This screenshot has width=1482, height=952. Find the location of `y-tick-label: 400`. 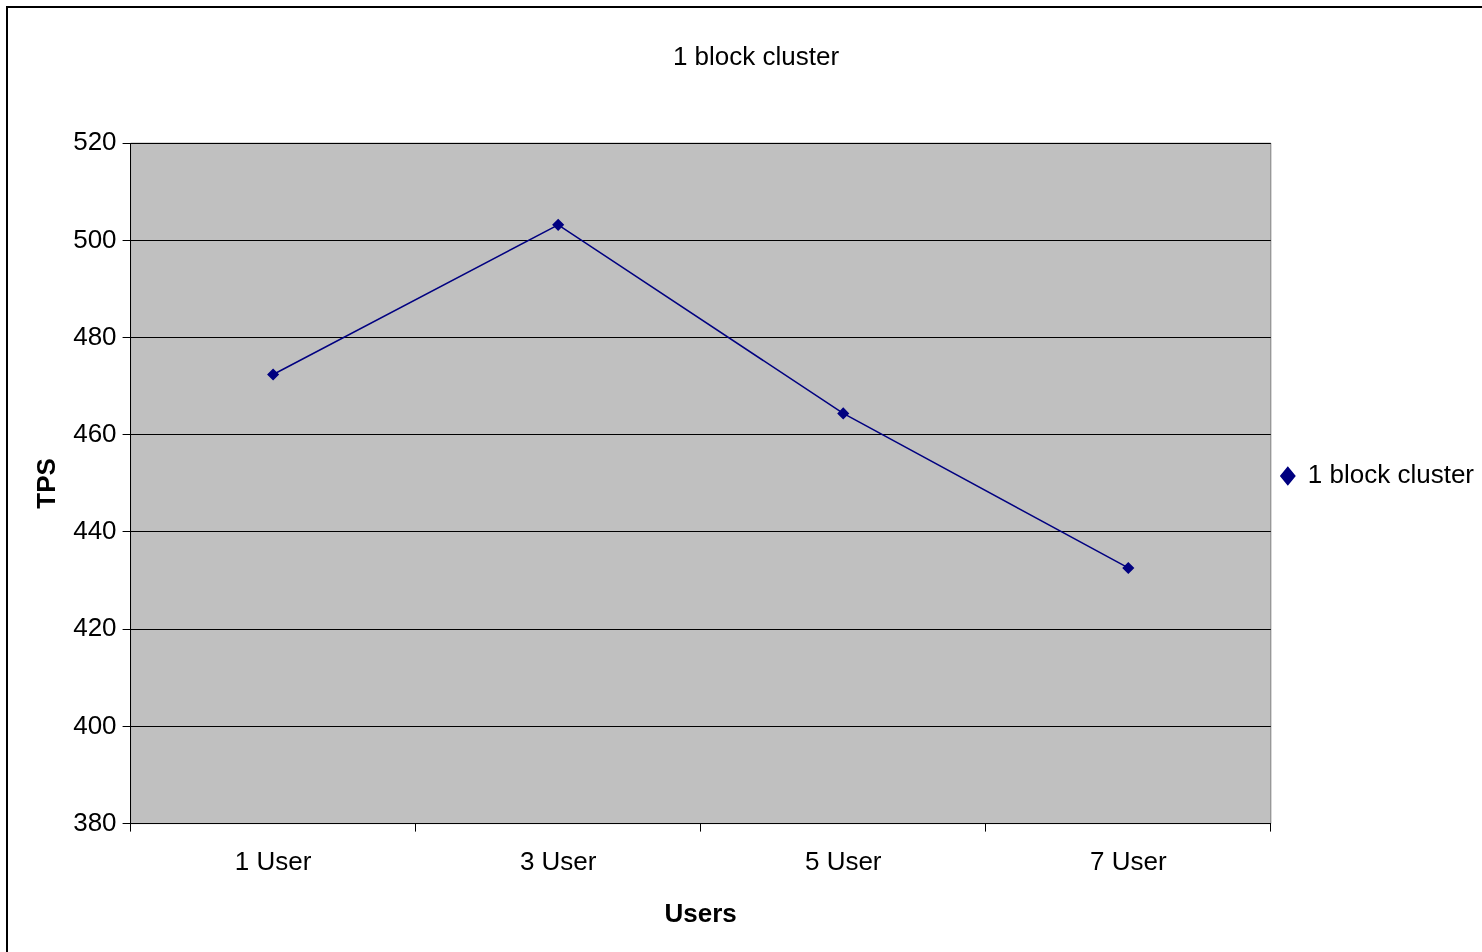

y-tick-label: 400 is located at coordinates (95, 724).